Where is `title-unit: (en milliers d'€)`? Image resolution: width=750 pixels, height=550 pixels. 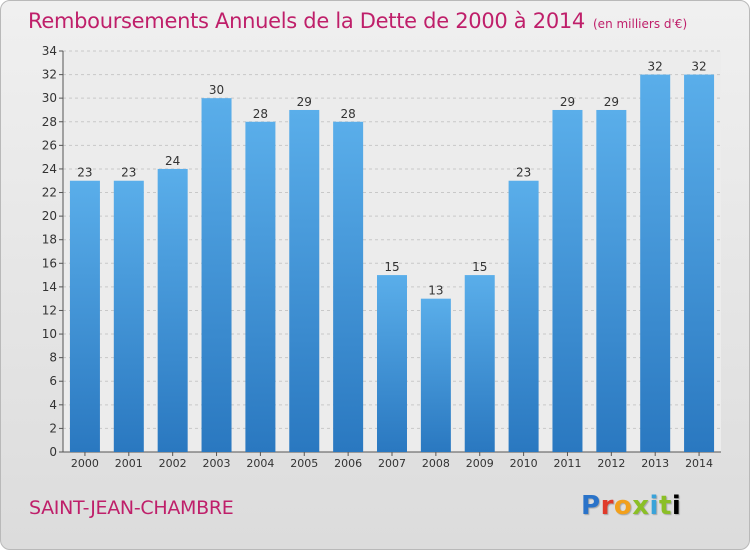 title-unit: (en milliers d'€) is located at coordinates (640, 24).